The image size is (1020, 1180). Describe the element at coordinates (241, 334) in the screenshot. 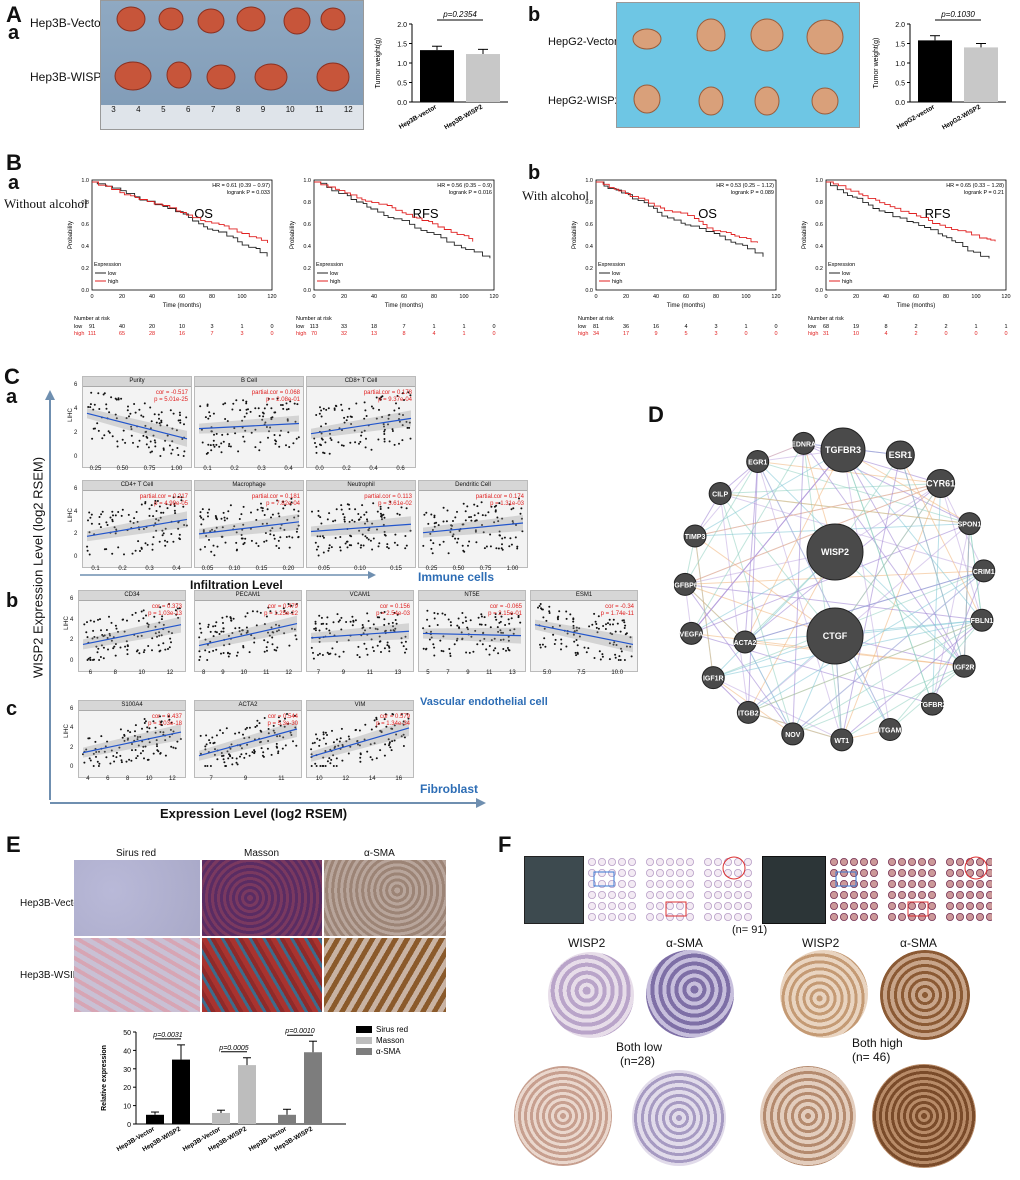

I see `risk-high-value: 3` at that location.